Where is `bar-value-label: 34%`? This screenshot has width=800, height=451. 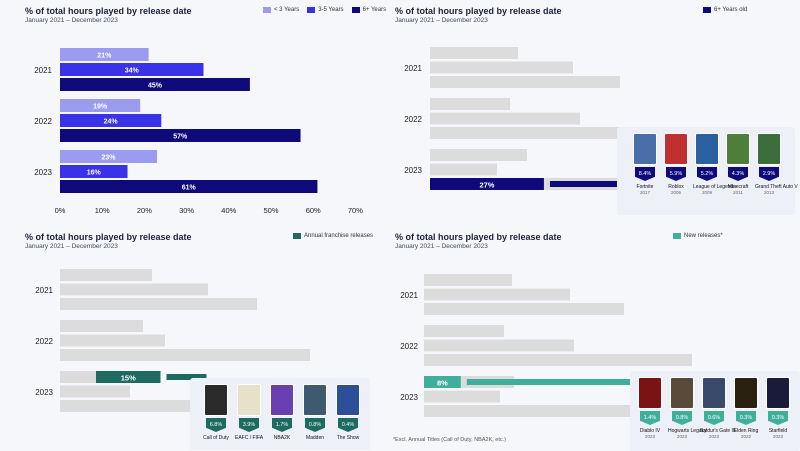
bar-value-label: 34% is located at coordinates (132, 71).